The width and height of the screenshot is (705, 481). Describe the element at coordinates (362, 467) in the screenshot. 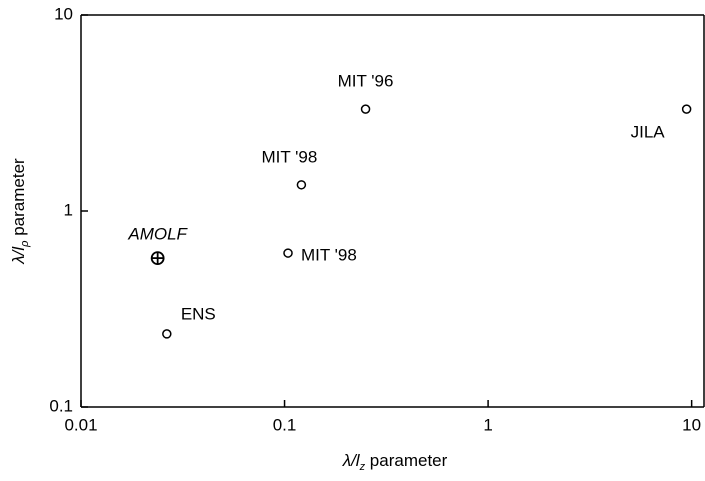

I see `x-title-sub: z` at that location.